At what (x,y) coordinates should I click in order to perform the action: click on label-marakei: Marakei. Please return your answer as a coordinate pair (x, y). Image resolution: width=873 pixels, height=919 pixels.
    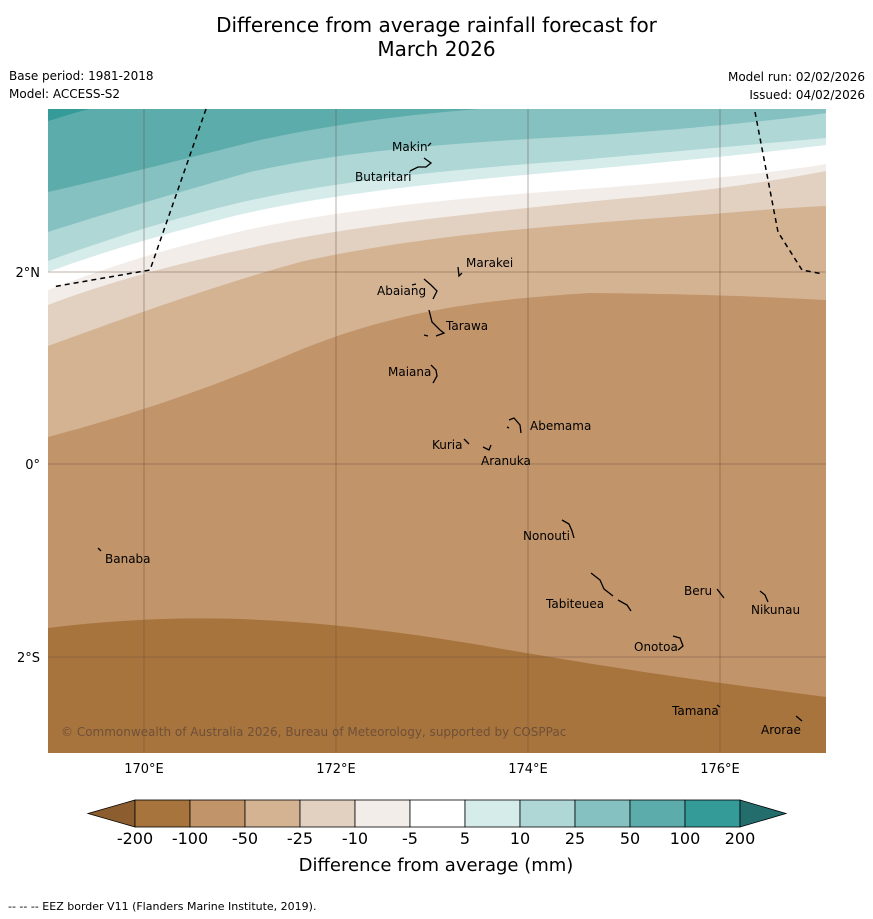
    Looking at the image, I should click on (489, 263).